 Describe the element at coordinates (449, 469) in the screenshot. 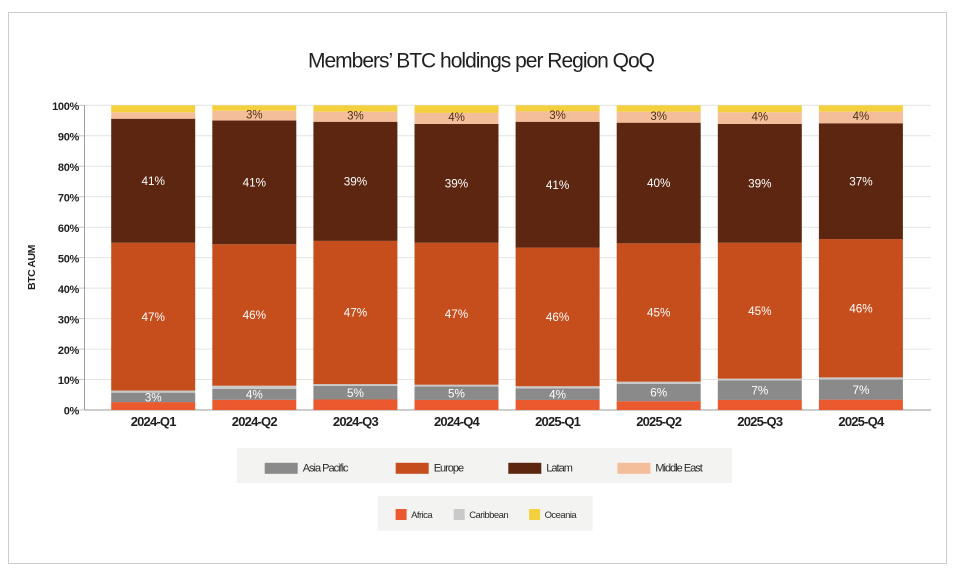

I see `svg-text: Europe` at that location.